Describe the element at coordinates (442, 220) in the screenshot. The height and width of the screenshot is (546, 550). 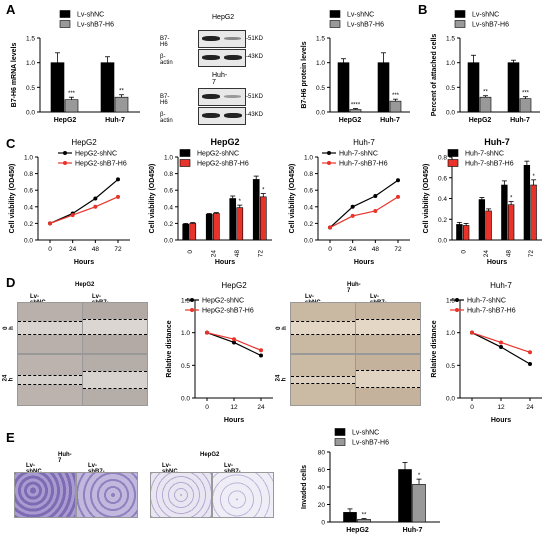
I see `y-tick-label: 0.2` at that location.